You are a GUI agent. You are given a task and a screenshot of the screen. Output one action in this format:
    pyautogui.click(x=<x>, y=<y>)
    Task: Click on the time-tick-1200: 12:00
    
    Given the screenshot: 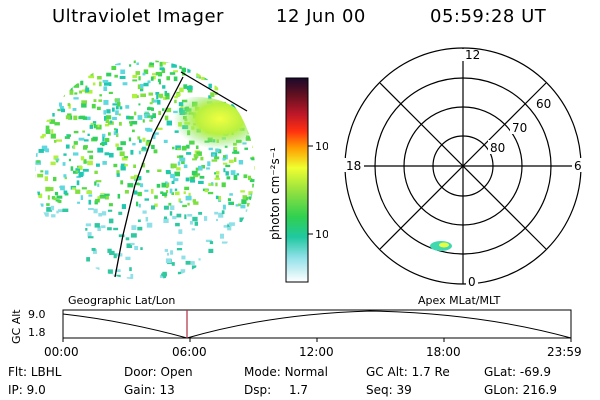 What is the action you would take?
    pyautogui.click(x=316, y=352)
    